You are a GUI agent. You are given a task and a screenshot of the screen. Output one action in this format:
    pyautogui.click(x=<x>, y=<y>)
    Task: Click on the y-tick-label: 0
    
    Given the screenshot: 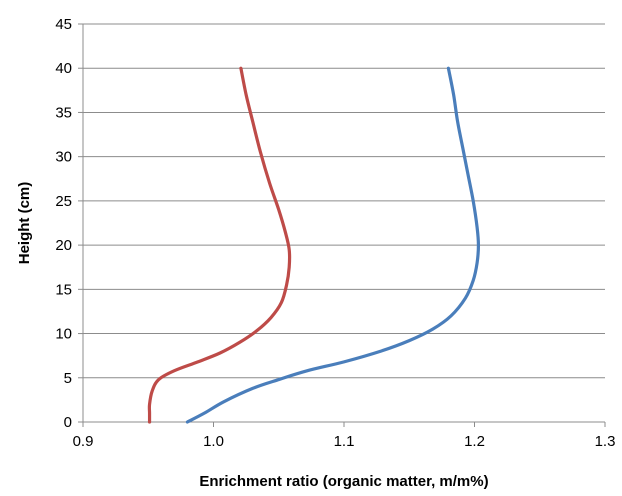 What is the action you would take?
    pyautogui.click(x=68, y=422)
    